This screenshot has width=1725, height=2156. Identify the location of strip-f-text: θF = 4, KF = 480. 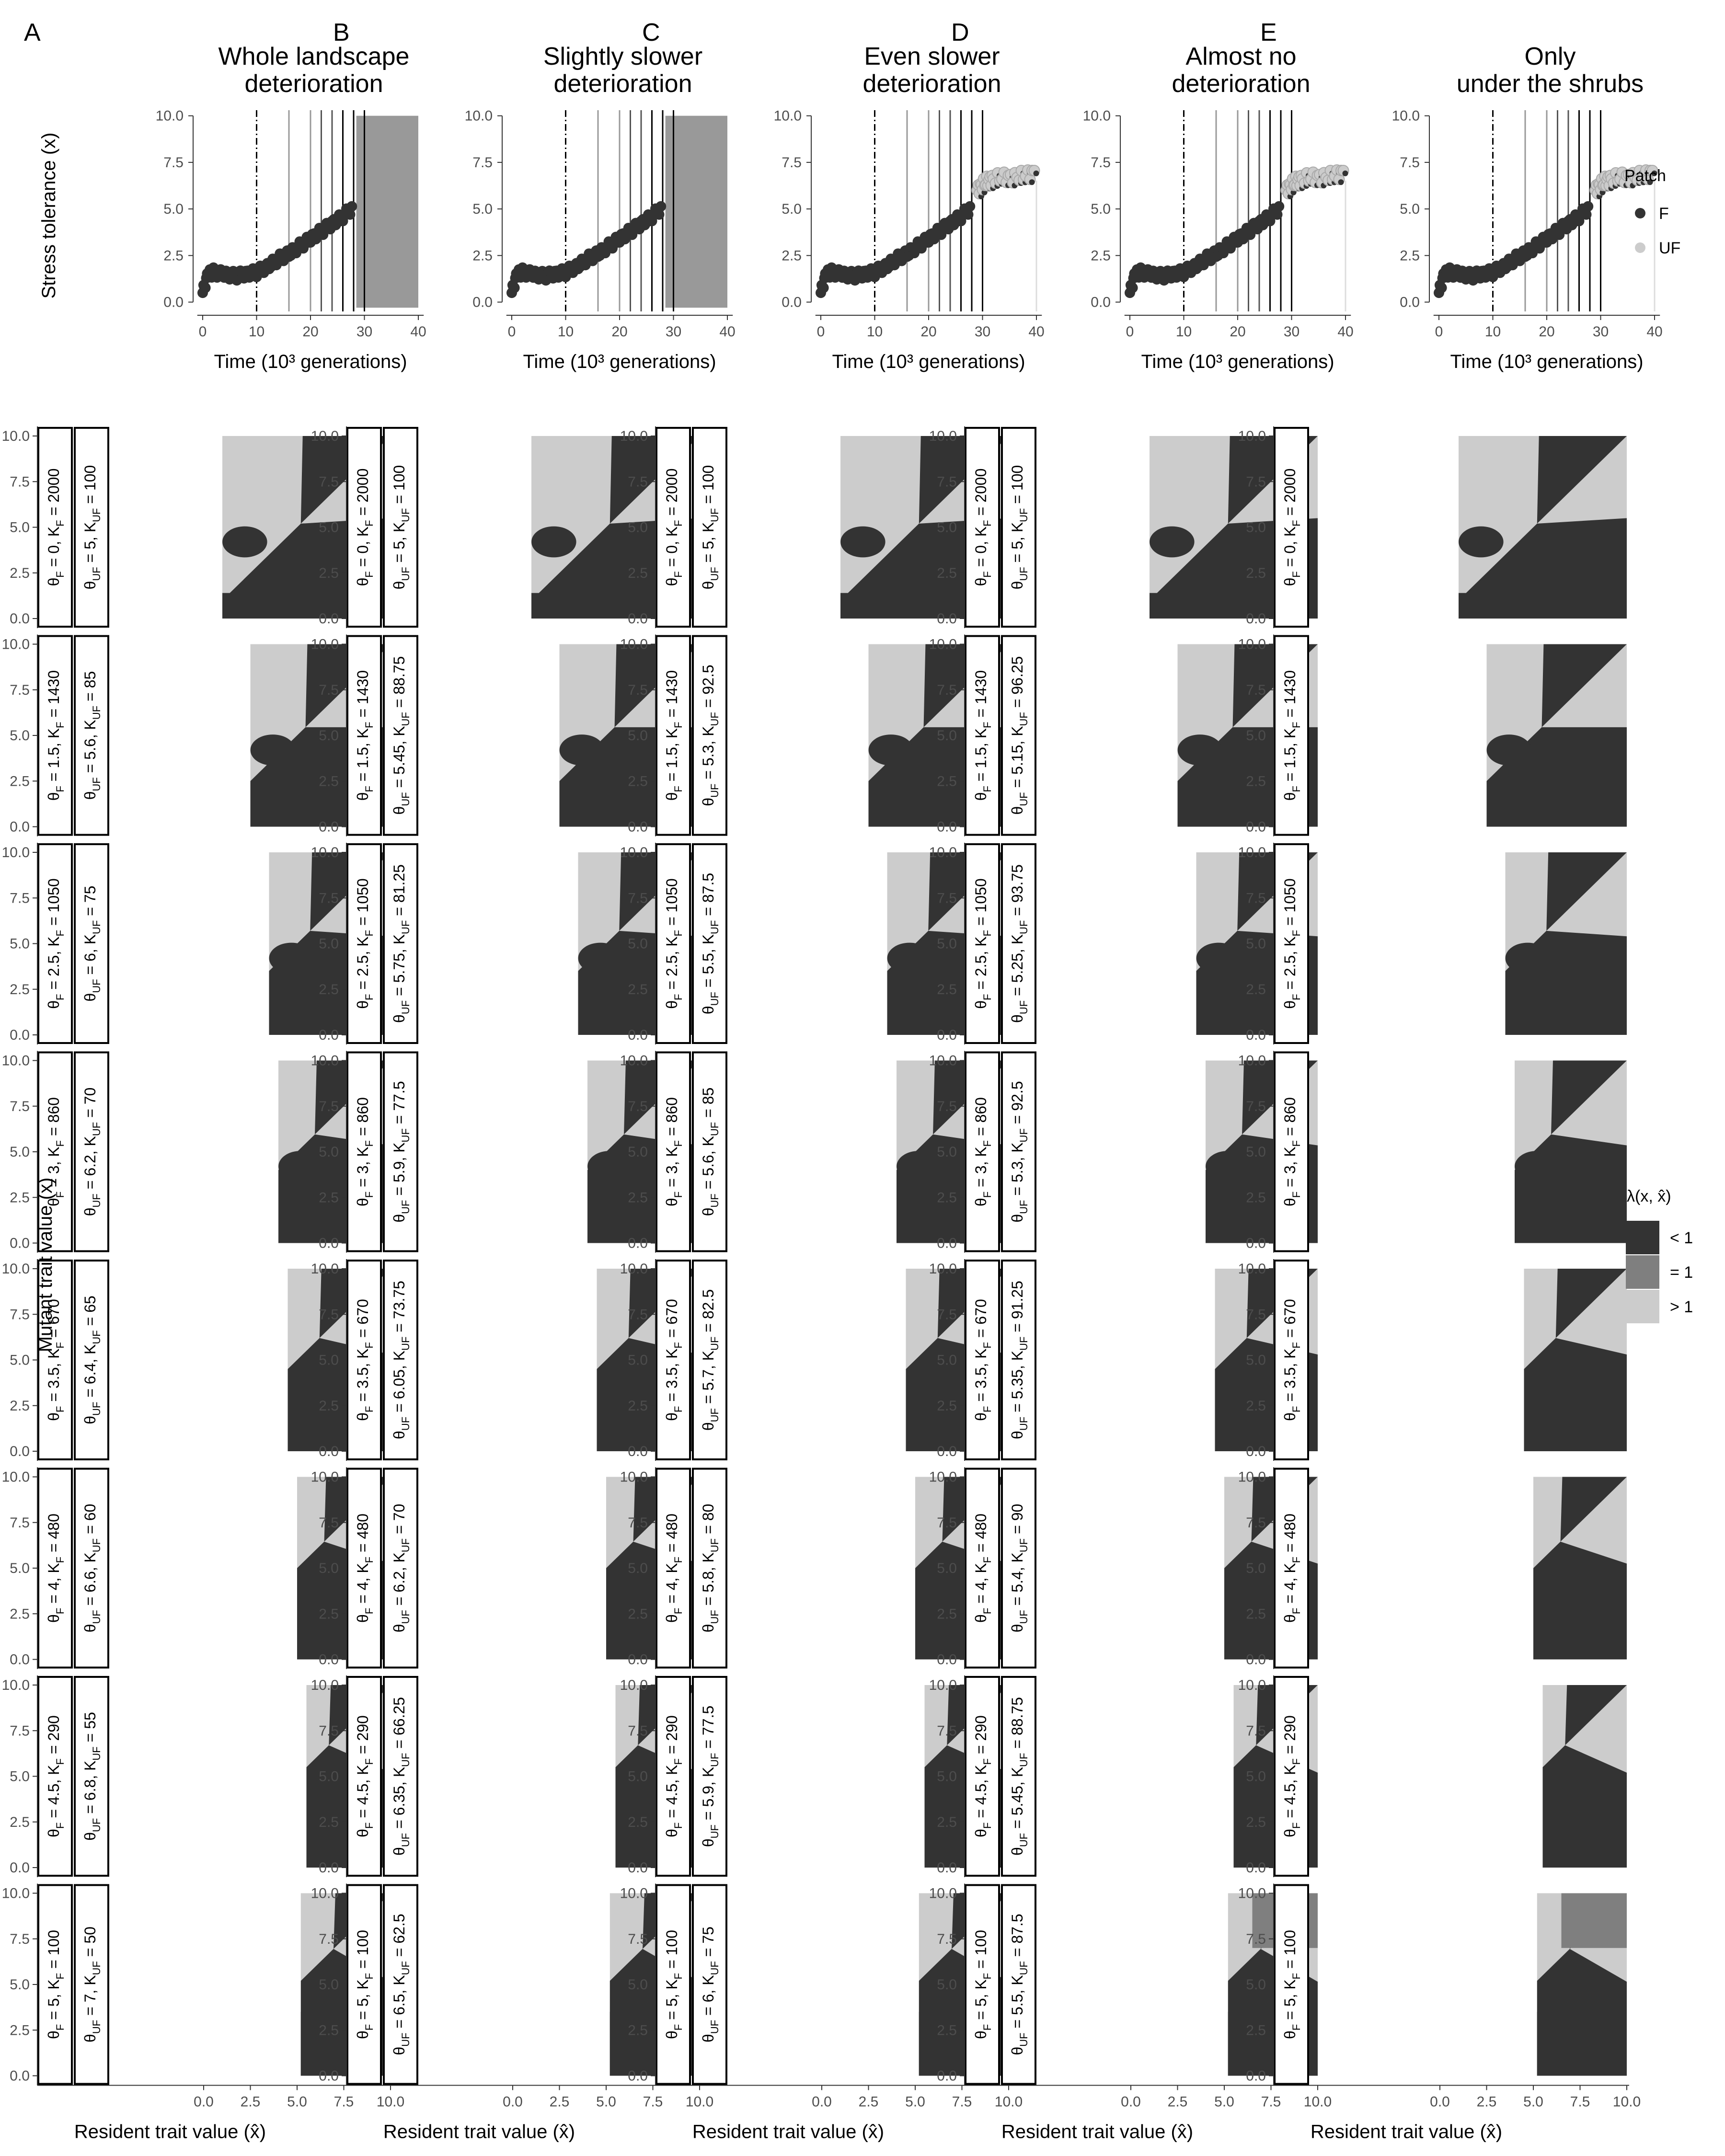
(982, 1568).